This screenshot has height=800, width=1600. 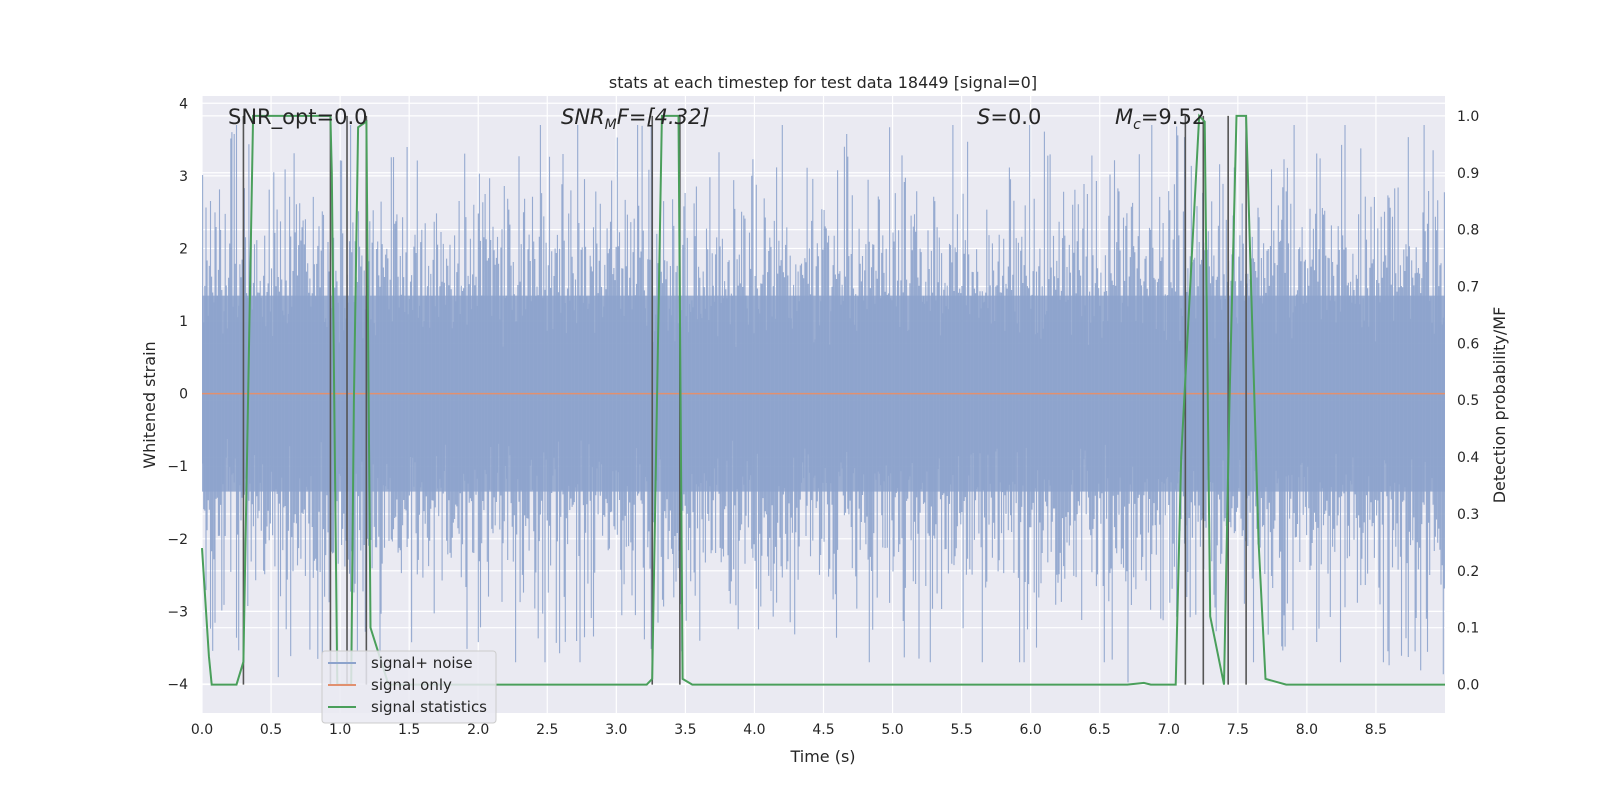 What do you see at coordinates (183, 104) in the screenshot?
I see `y-tick-label: 4` at bounding box center [183, 104].